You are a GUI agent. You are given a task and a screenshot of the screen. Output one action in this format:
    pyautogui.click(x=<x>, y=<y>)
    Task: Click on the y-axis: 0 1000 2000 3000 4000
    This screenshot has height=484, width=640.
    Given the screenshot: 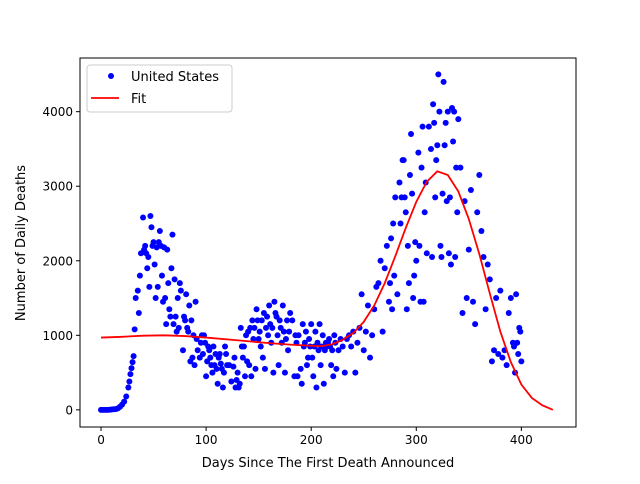 What is the action you would take?
    pyautogui.click(x=61, y=261)
    